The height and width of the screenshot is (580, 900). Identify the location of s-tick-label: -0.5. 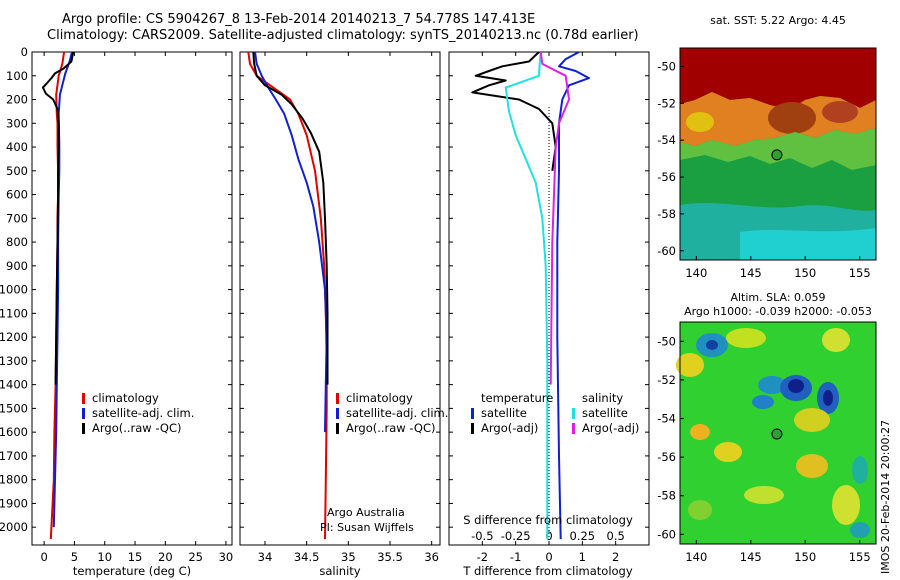
(482, 536).